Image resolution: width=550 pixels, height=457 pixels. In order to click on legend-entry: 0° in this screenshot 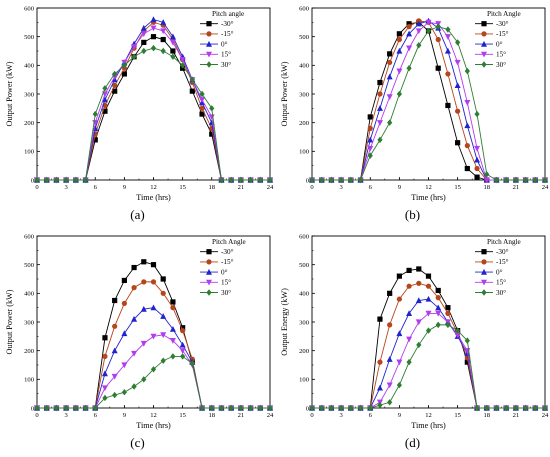, I will do `click(499, 272)`.